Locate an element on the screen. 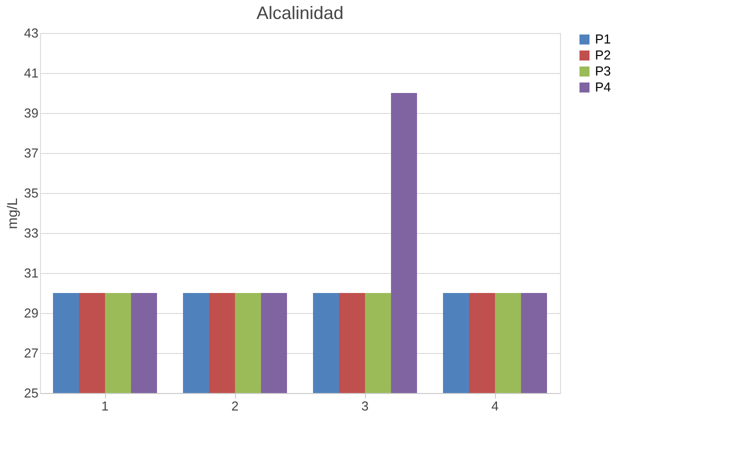 This screenshot has height=476, width=732. y-tick-label: 25 is located at coordinates (31, 393).